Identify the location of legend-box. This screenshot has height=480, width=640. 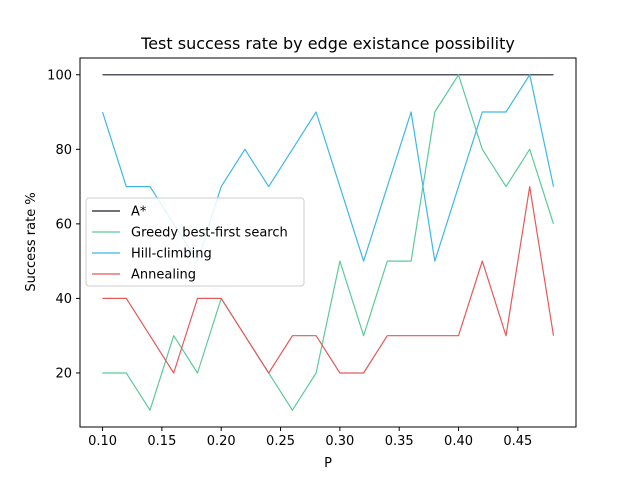
(195, 242).